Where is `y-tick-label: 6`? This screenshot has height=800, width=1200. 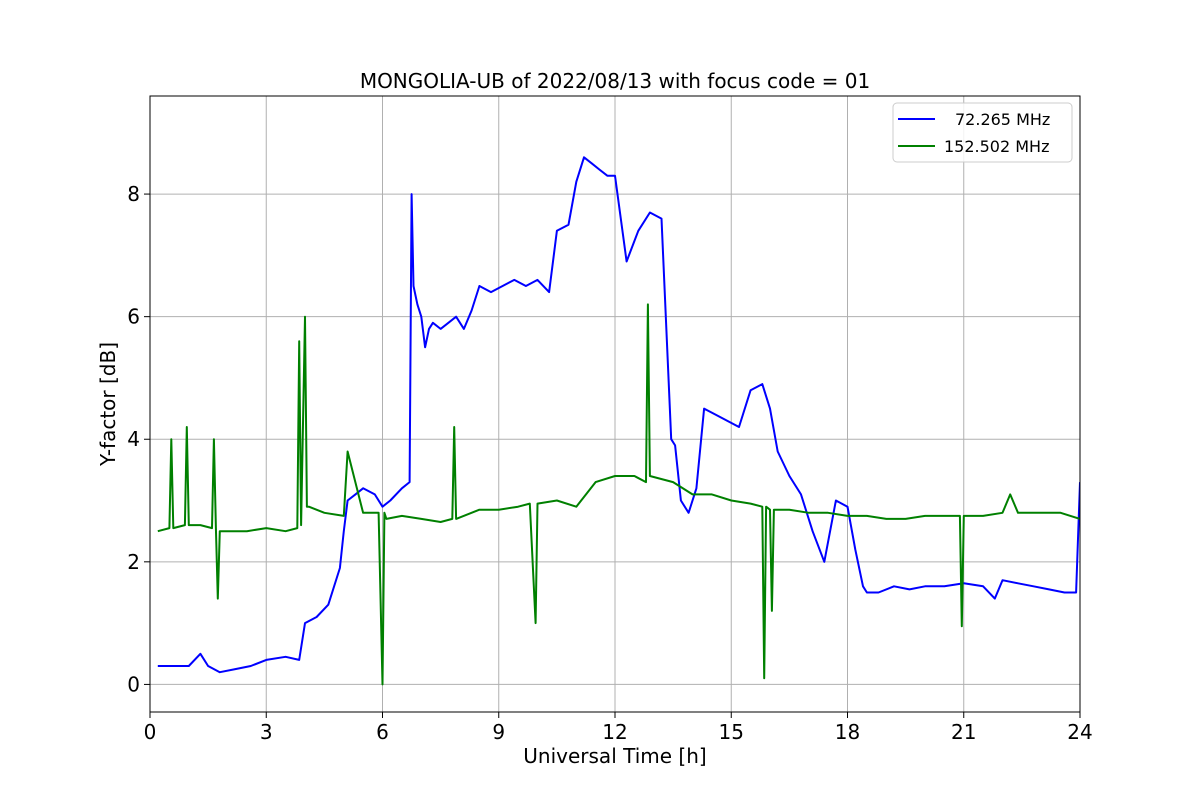
y-tick-label: 6 is located at coordinates (133, 317).